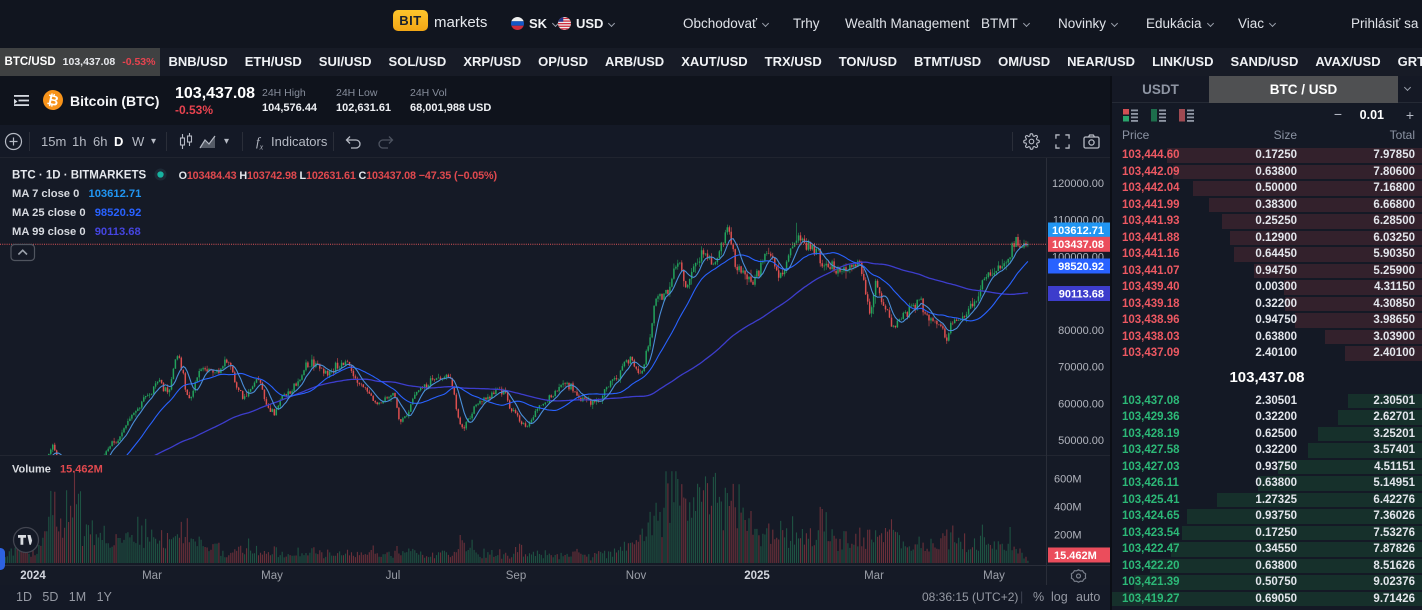 The height and width of the screenshot is (610, 1422). I want to click on svg-text: 120000.00, so click(1078, 184).